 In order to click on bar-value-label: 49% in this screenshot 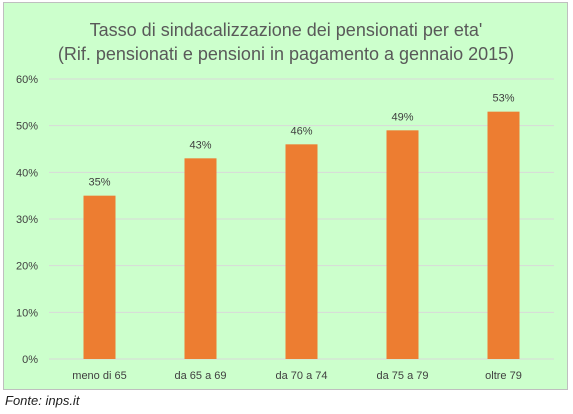, I will do `click(402, 117)`.